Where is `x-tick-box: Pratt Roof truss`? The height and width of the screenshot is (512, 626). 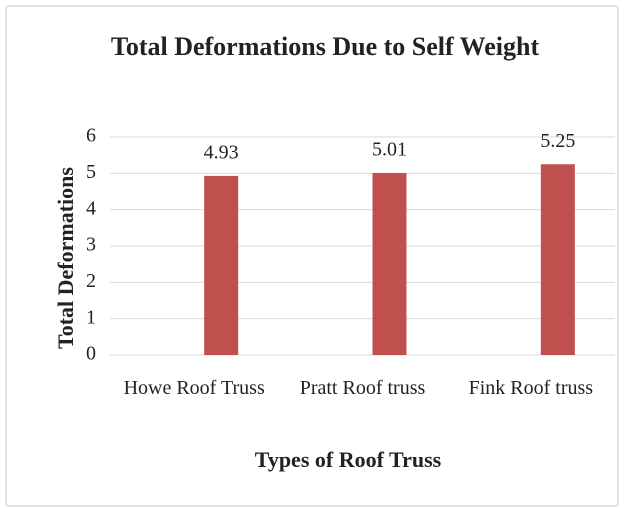
x-tick-box: Pratt Roof truss is located at coordinates (362, 388).